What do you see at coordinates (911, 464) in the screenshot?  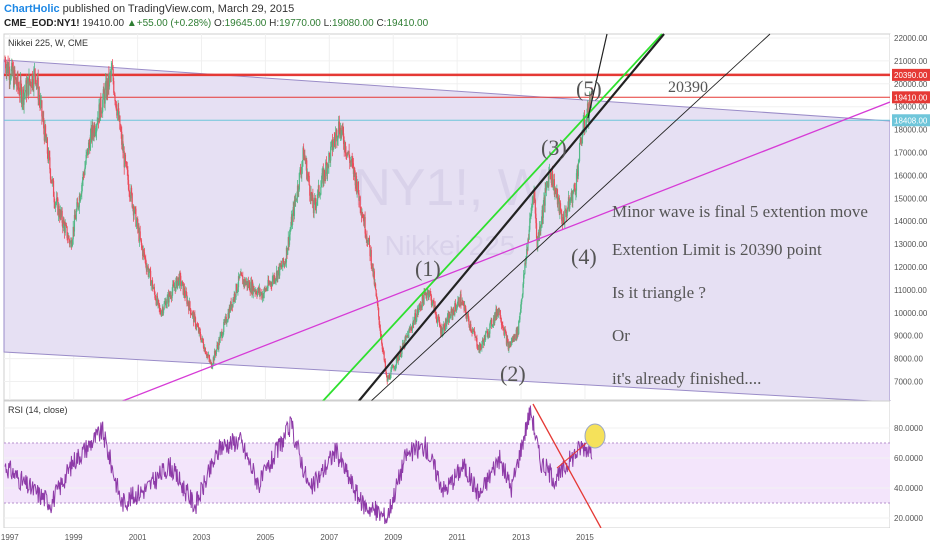 I see `rsi-axis: 80.0000 60.0000 40.0000 20.0000` at bounding box center [911, 464].